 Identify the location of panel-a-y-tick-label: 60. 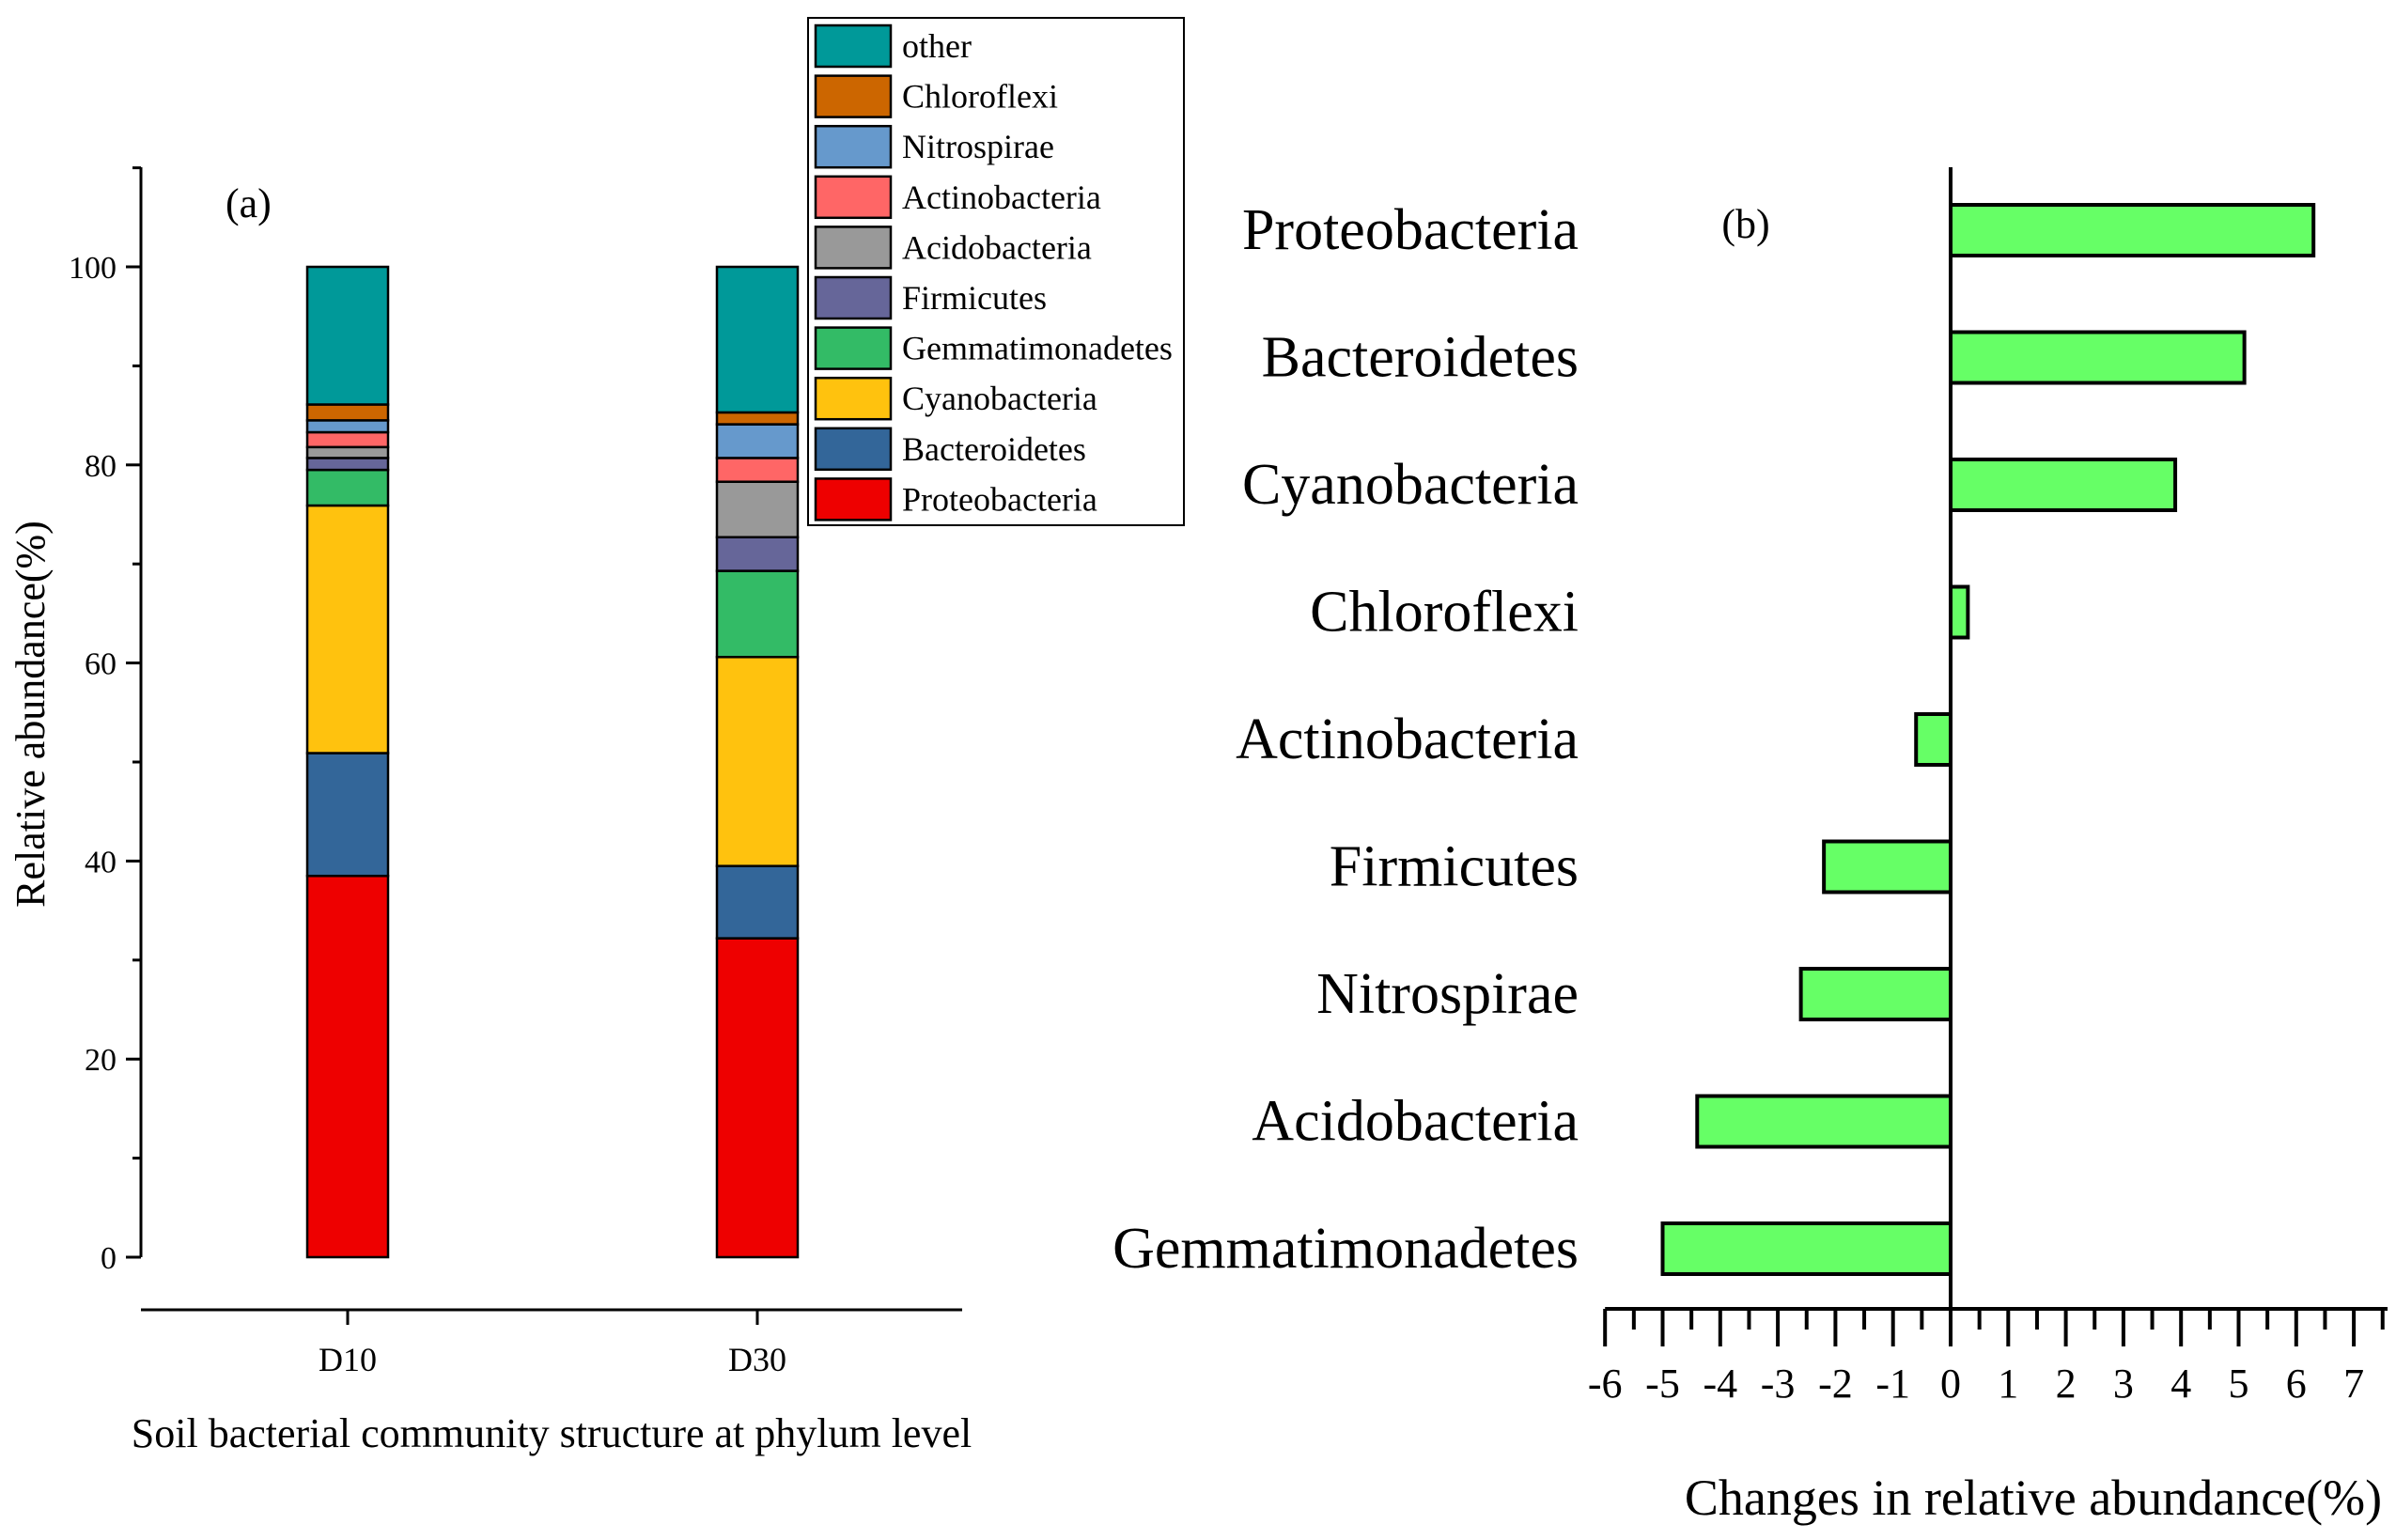
(101, 664).